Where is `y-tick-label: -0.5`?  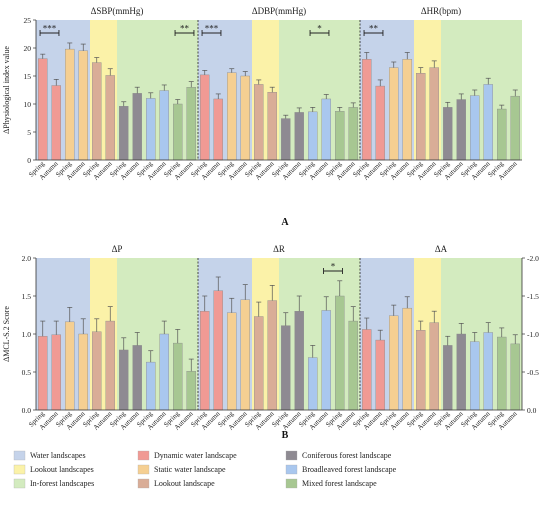
y-tick-label: -0.5 is located at coordinates (533, 372).